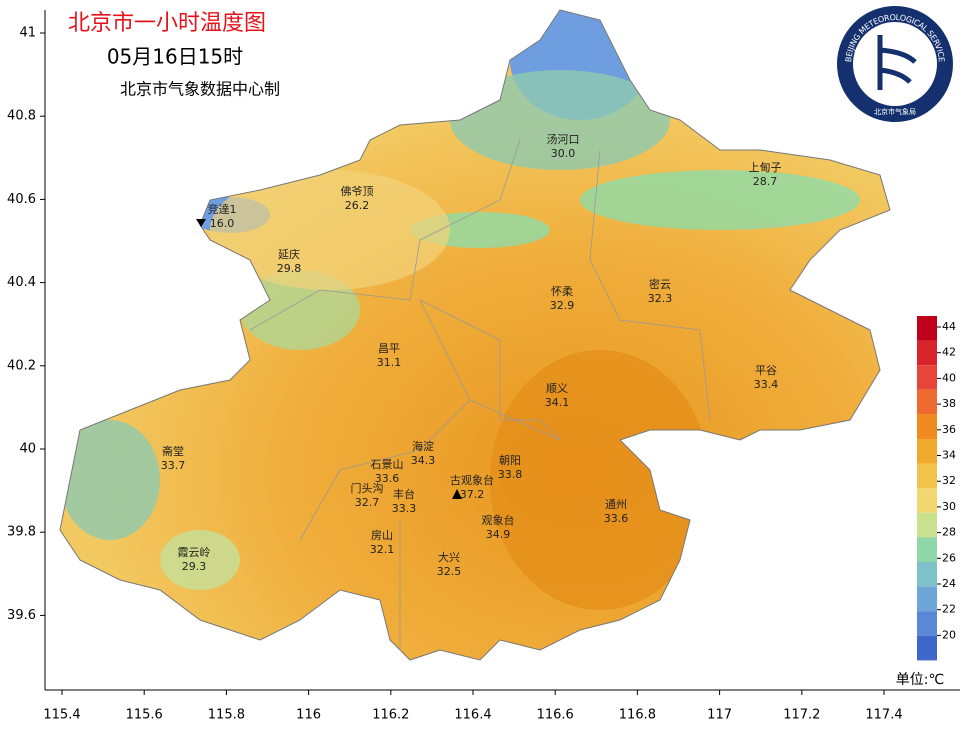 The height and width of the screenshot is (730, 960). Describe the element at coordinates (27, 449) in the screenshot. I see `y-tick-label: 40` at that location.